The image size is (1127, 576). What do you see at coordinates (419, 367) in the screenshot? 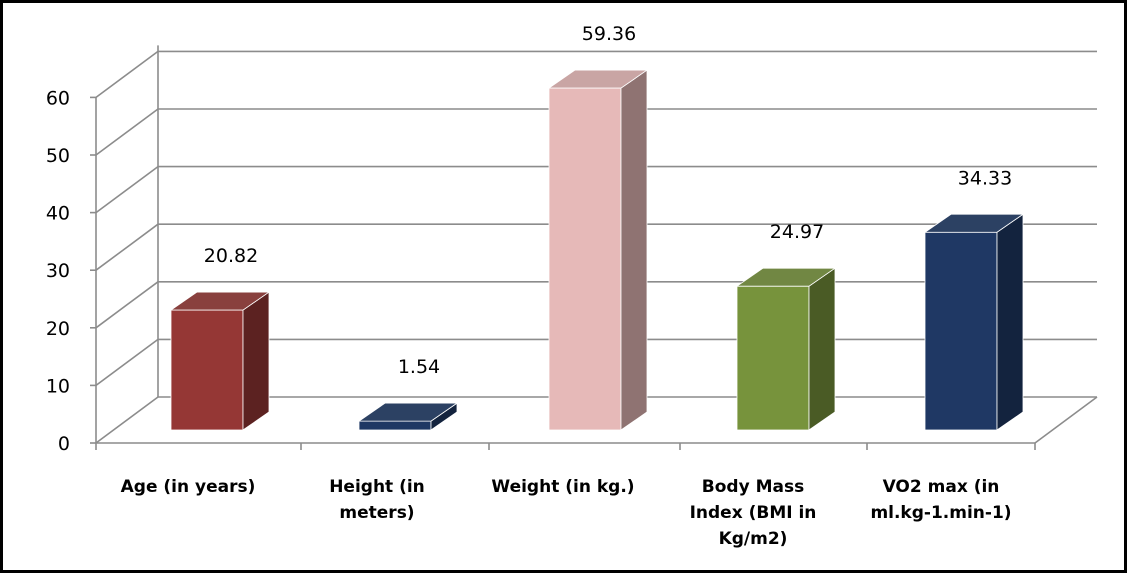
I see `data-label-1: 1.54` at bounding box center [419, 367].